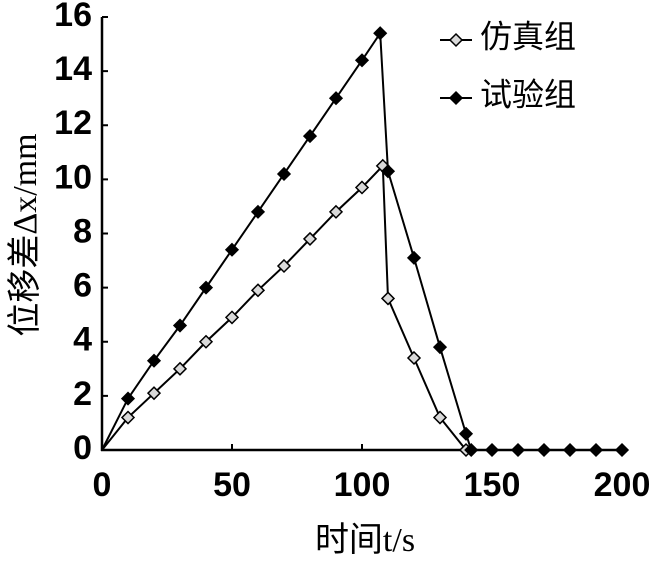 This screenshot has height=563, width=654. What do you see at coordinates (82, 286) in the screenshot?
I see `y-tick-label: 6` at bounding box center [82, 286].